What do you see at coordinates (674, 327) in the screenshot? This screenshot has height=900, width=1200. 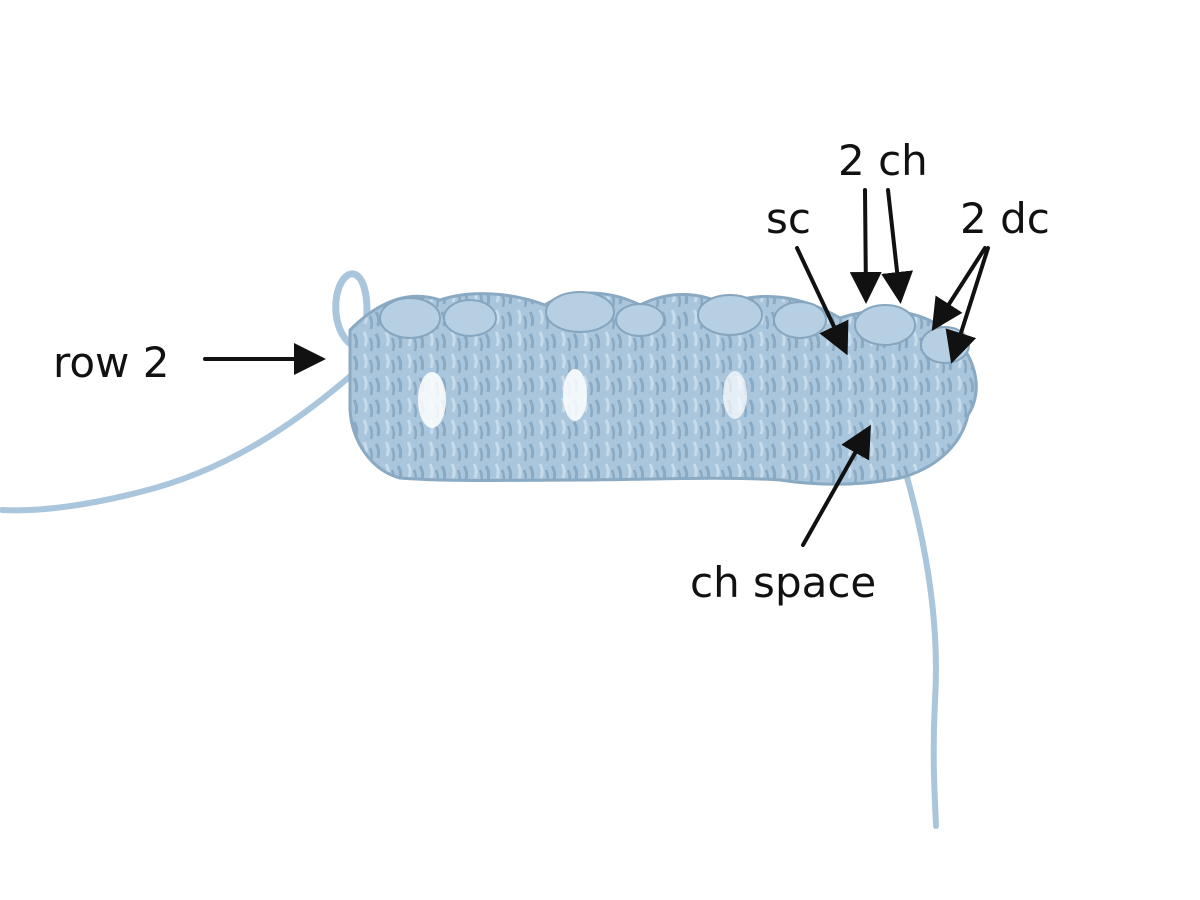 I see `top-stitch-bumps` at bounding box center [674, 327].